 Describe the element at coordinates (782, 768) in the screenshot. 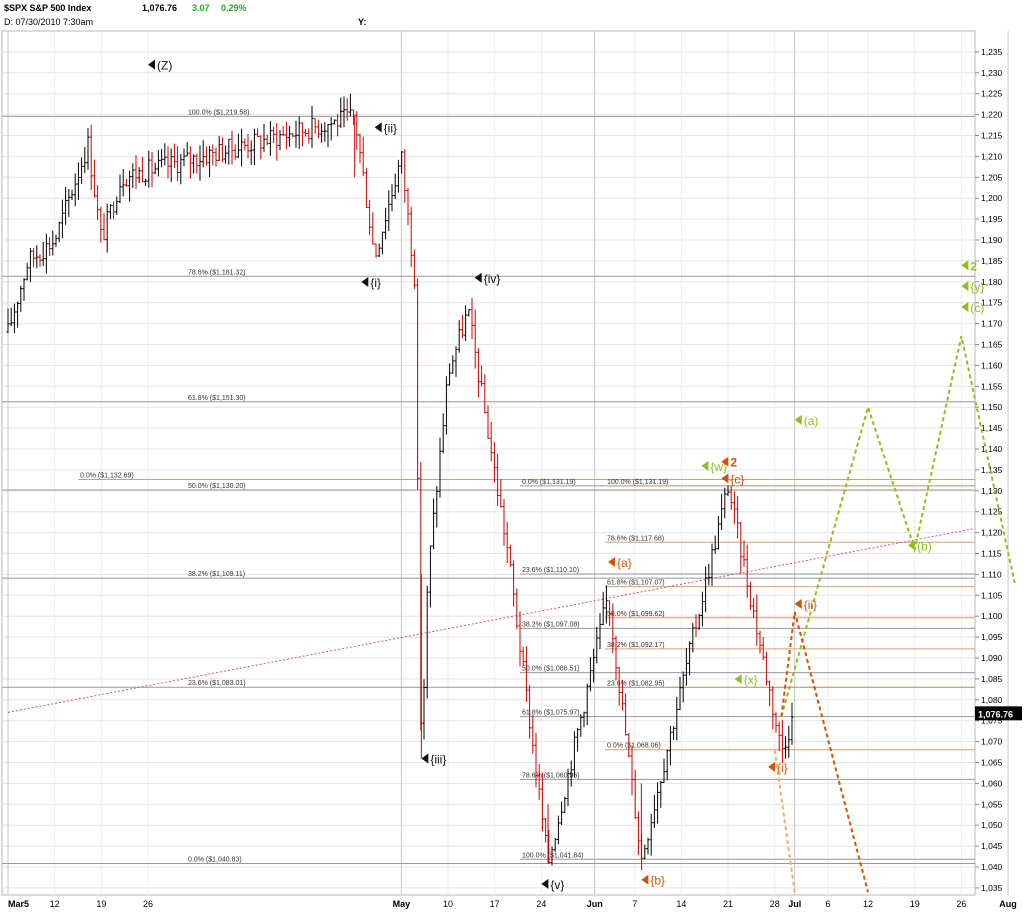

I see `wave-label-text: {i}` at that location.